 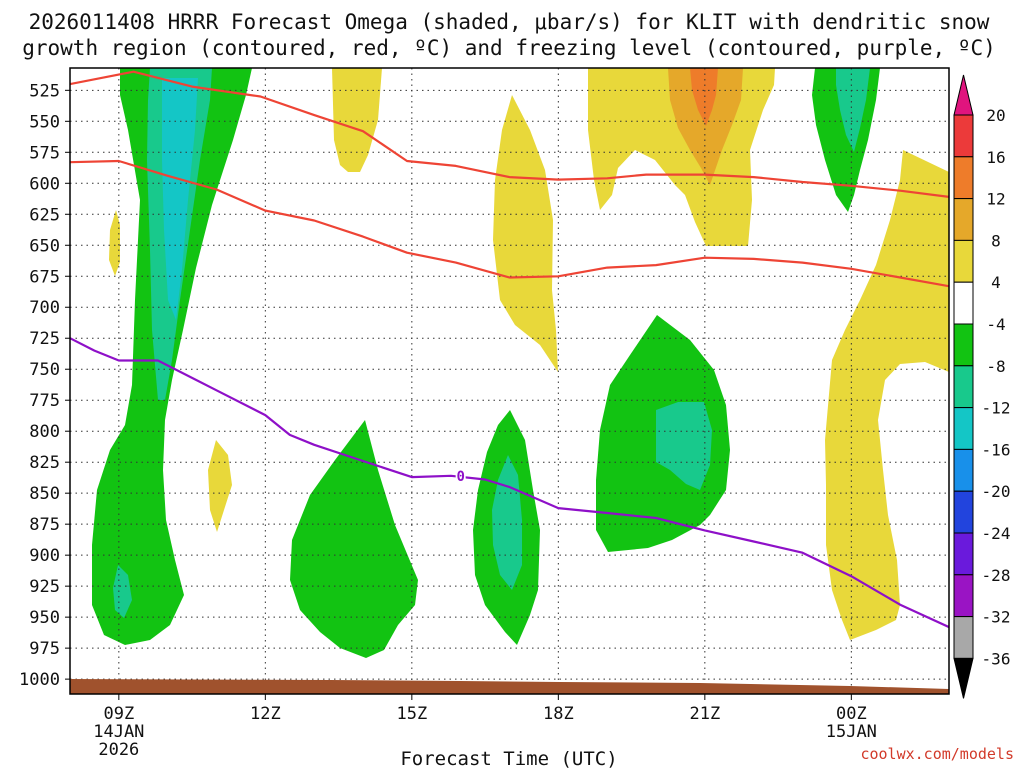 I want to click on dgz-upper-contour, so click(x=509, y=134).